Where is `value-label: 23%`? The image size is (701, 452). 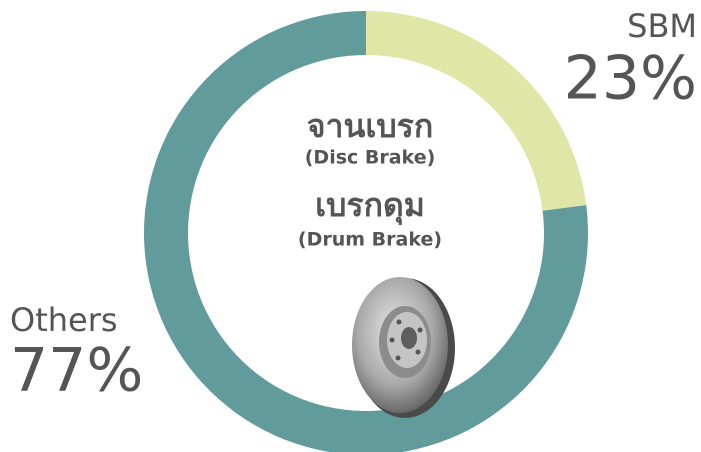
value-label: 23% is located at coordinates (630, 79).